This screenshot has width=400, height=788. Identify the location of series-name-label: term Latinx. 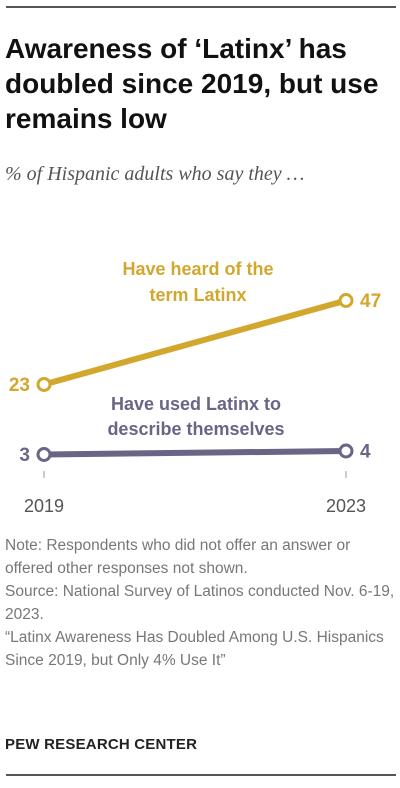
(197, 295).